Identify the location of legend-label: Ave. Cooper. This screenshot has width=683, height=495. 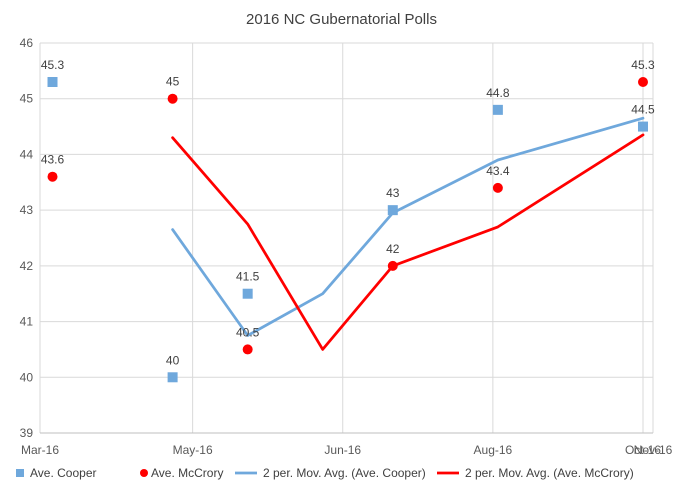
(63, 473).